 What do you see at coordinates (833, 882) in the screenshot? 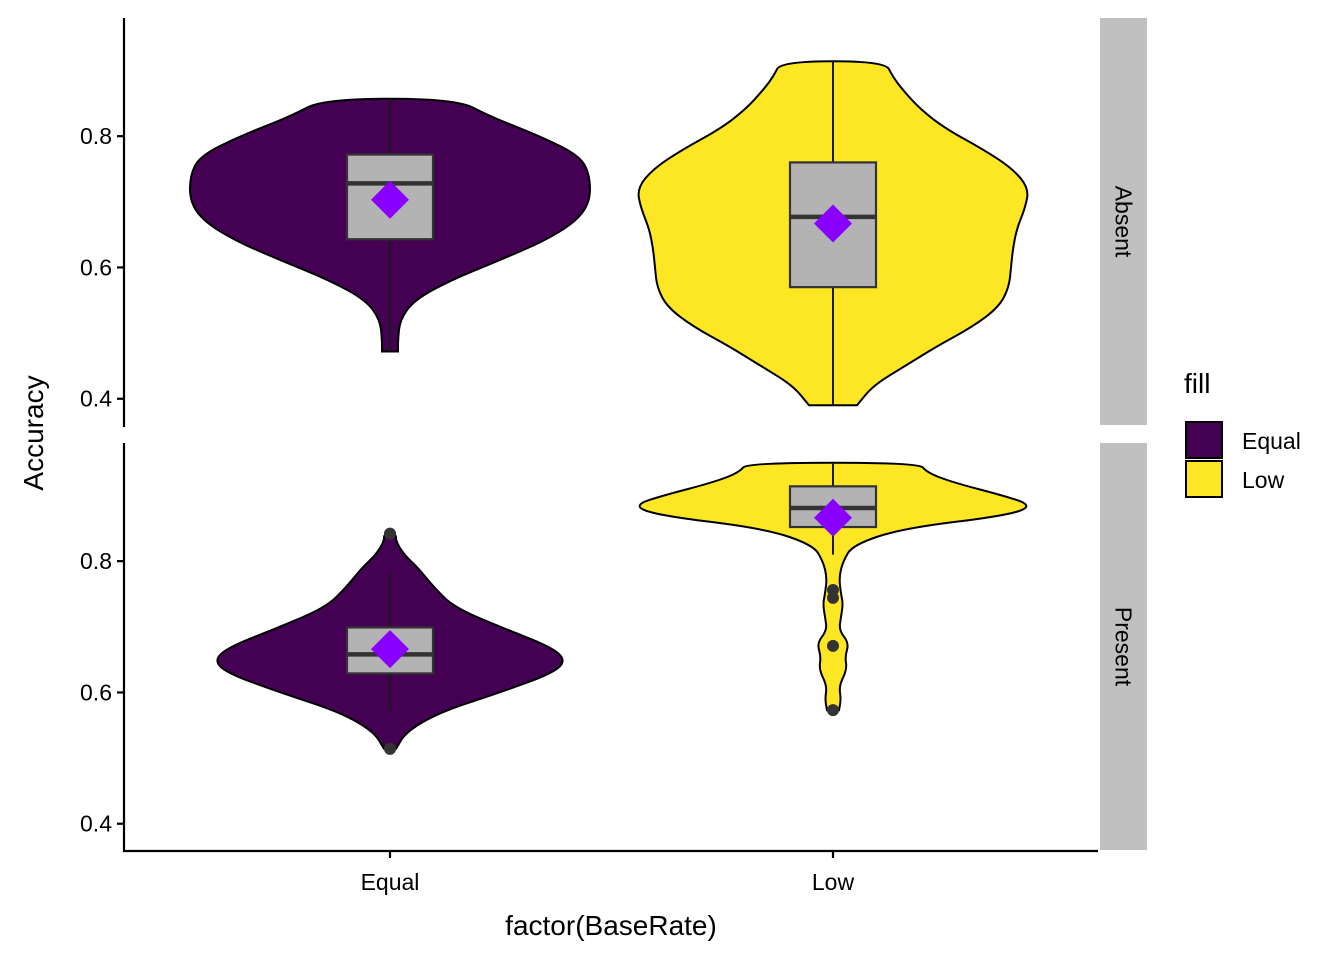
I see `x-tick-label: Low` at bounding box center [833, 882].